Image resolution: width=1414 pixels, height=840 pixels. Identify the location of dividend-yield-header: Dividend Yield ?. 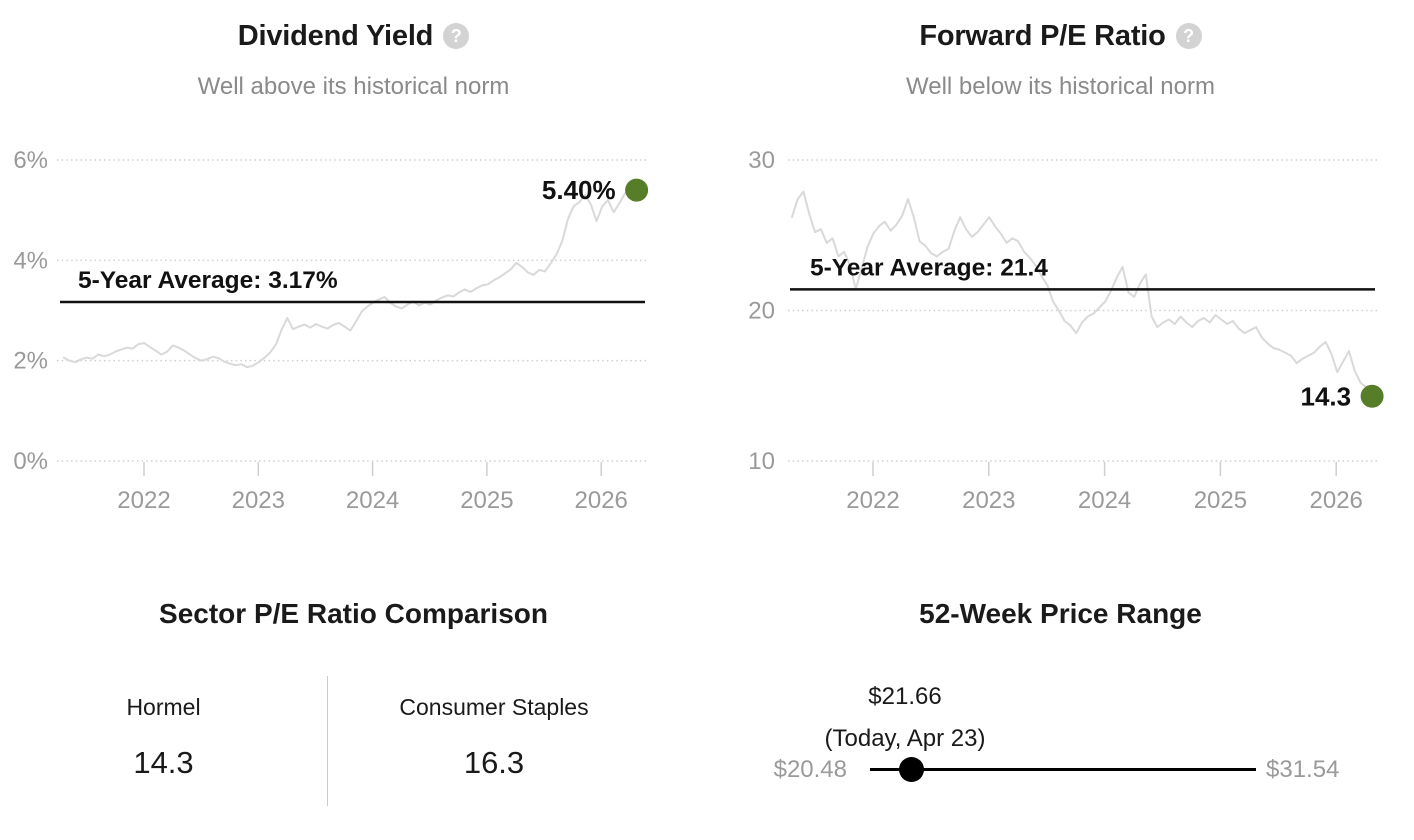
(353, 36).